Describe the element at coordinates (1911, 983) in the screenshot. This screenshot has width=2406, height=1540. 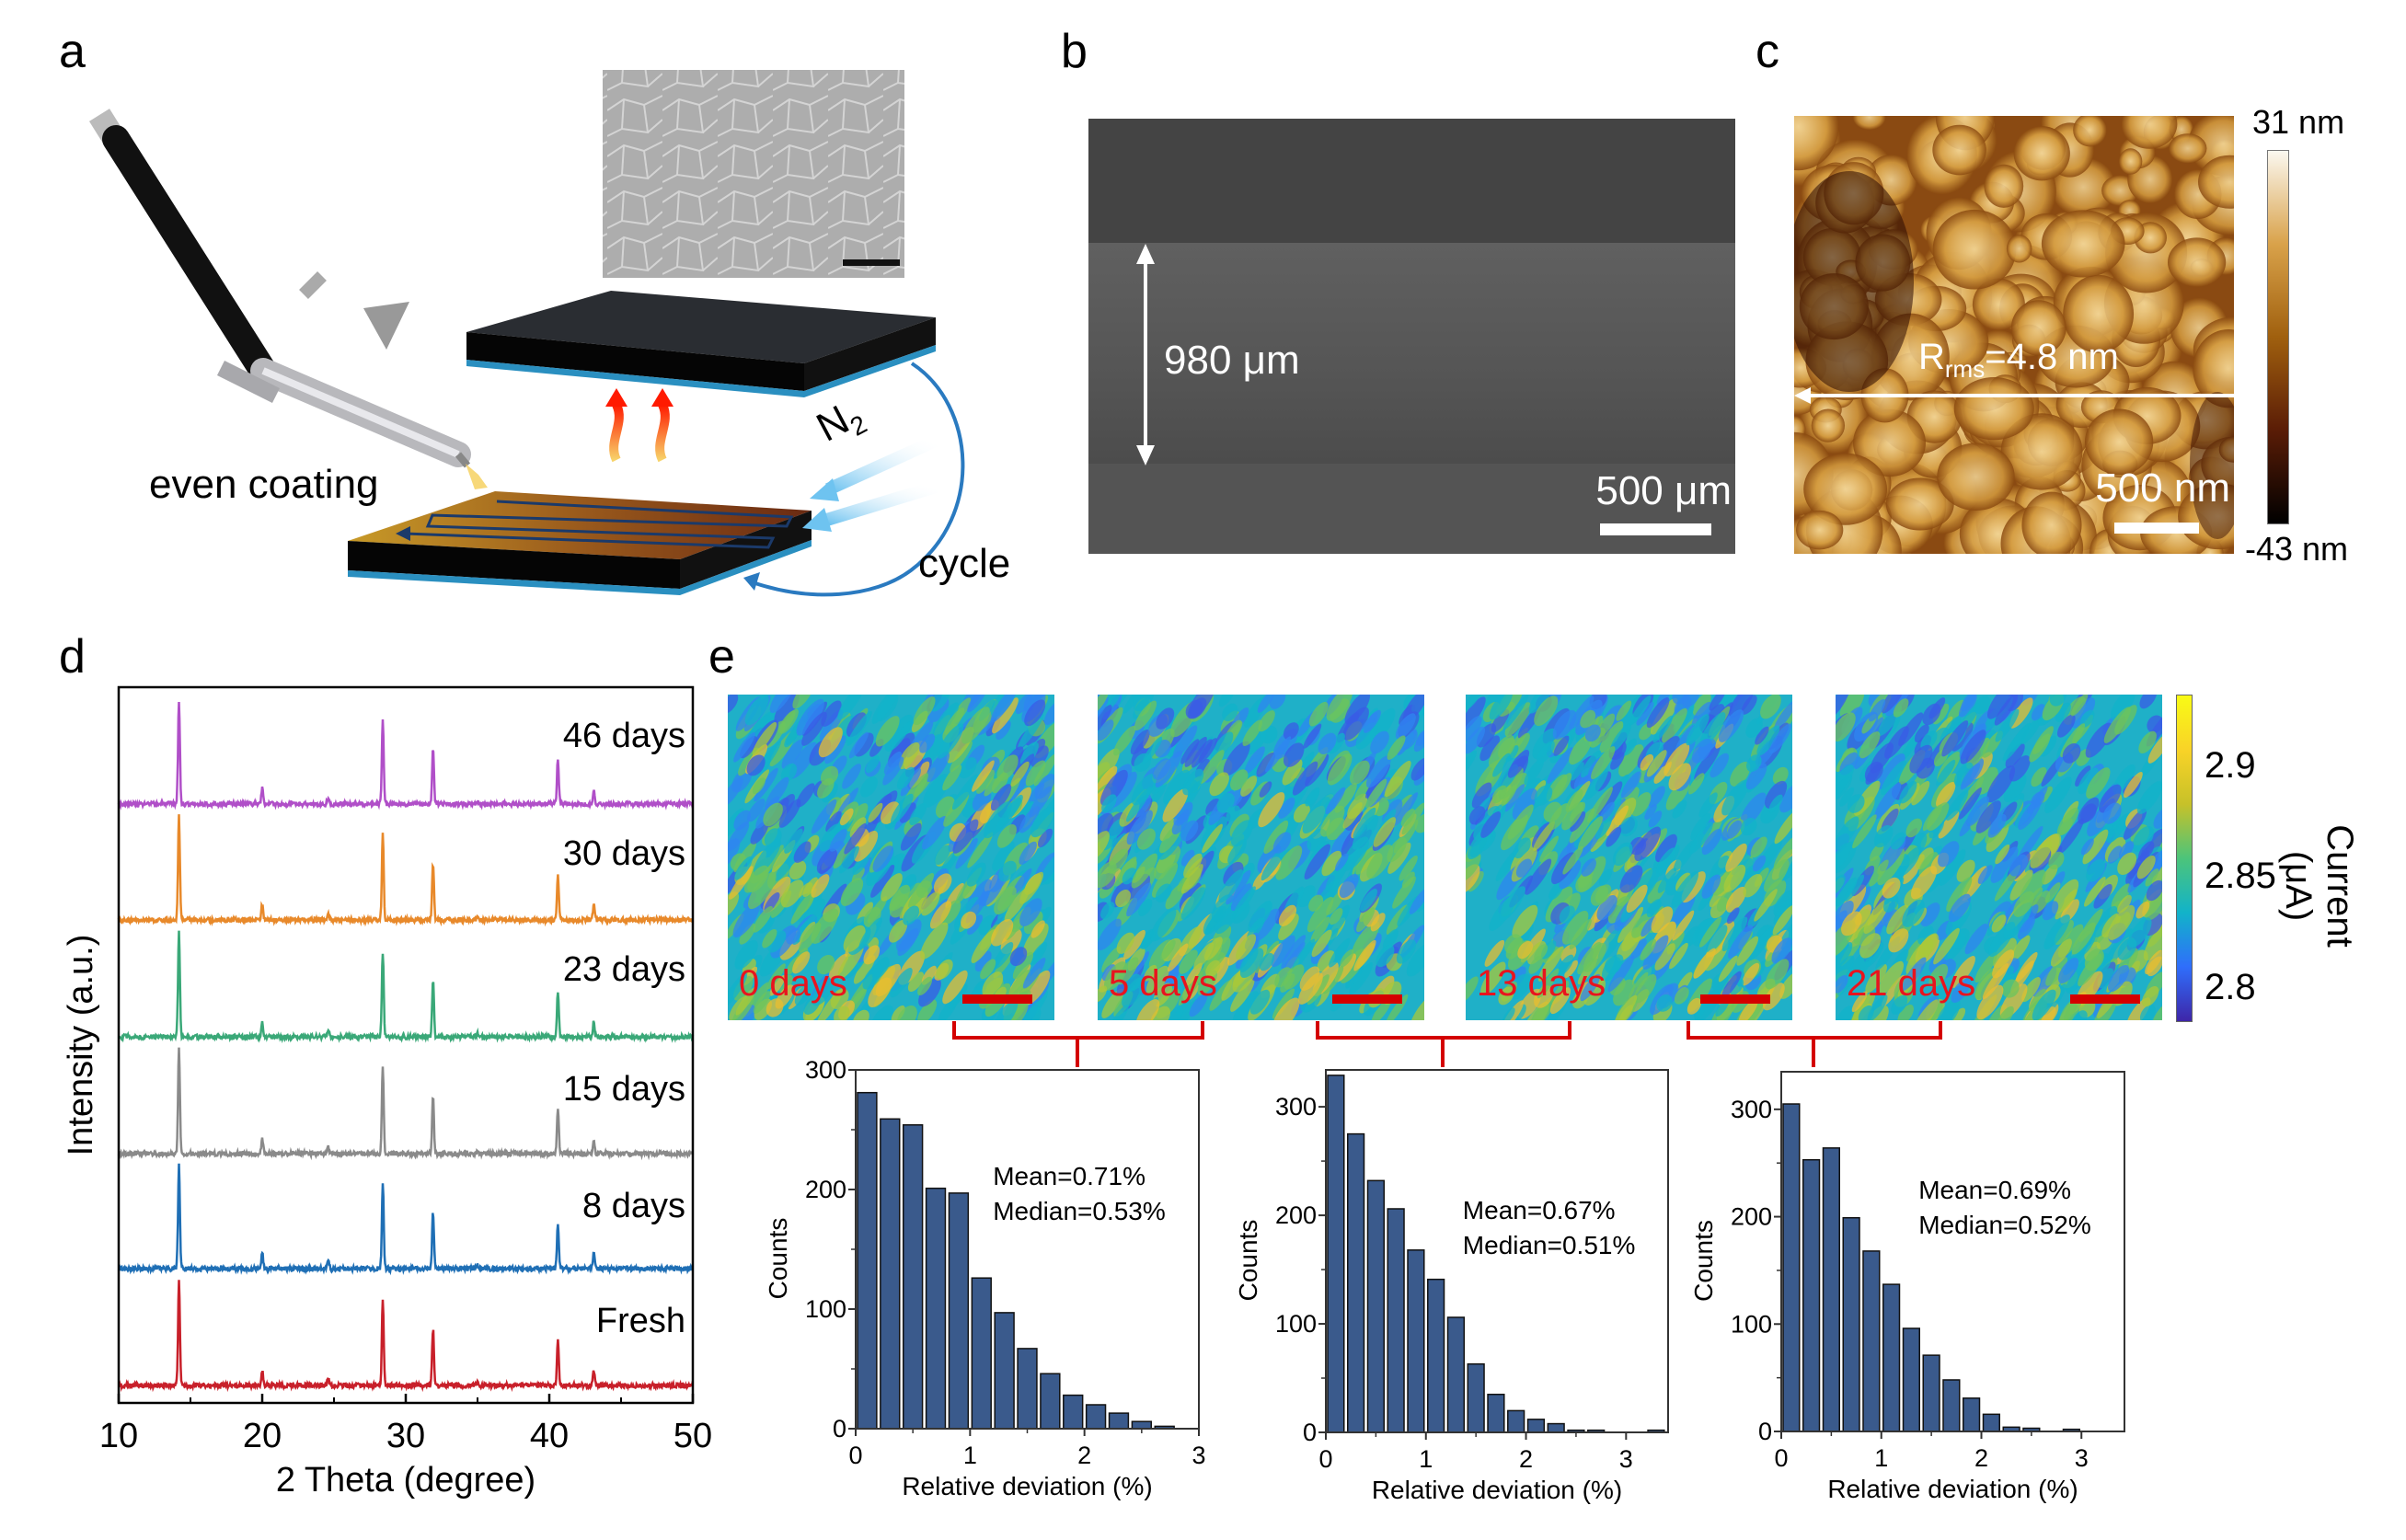
I see `map-day-label: 21 days` at that location.